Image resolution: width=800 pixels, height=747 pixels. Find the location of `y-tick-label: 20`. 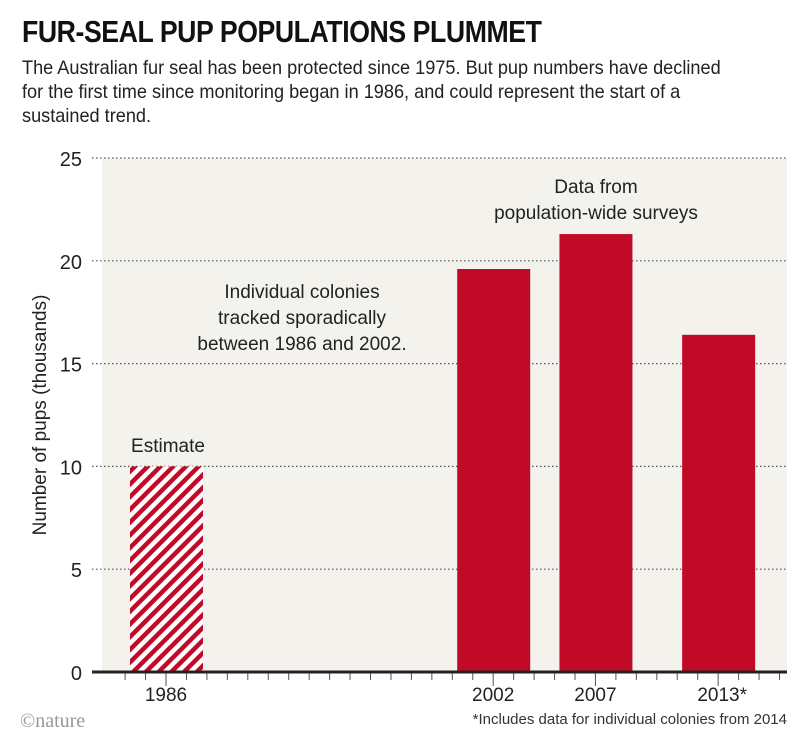

y-tick-label: 20 is located at coordinates (71, 263).